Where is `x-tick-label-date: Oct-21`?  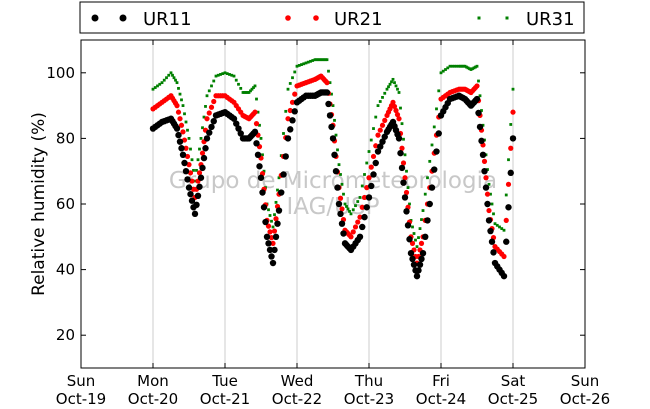
x-tick-label-date: Oct-21 is located at coordinates (225, 399).